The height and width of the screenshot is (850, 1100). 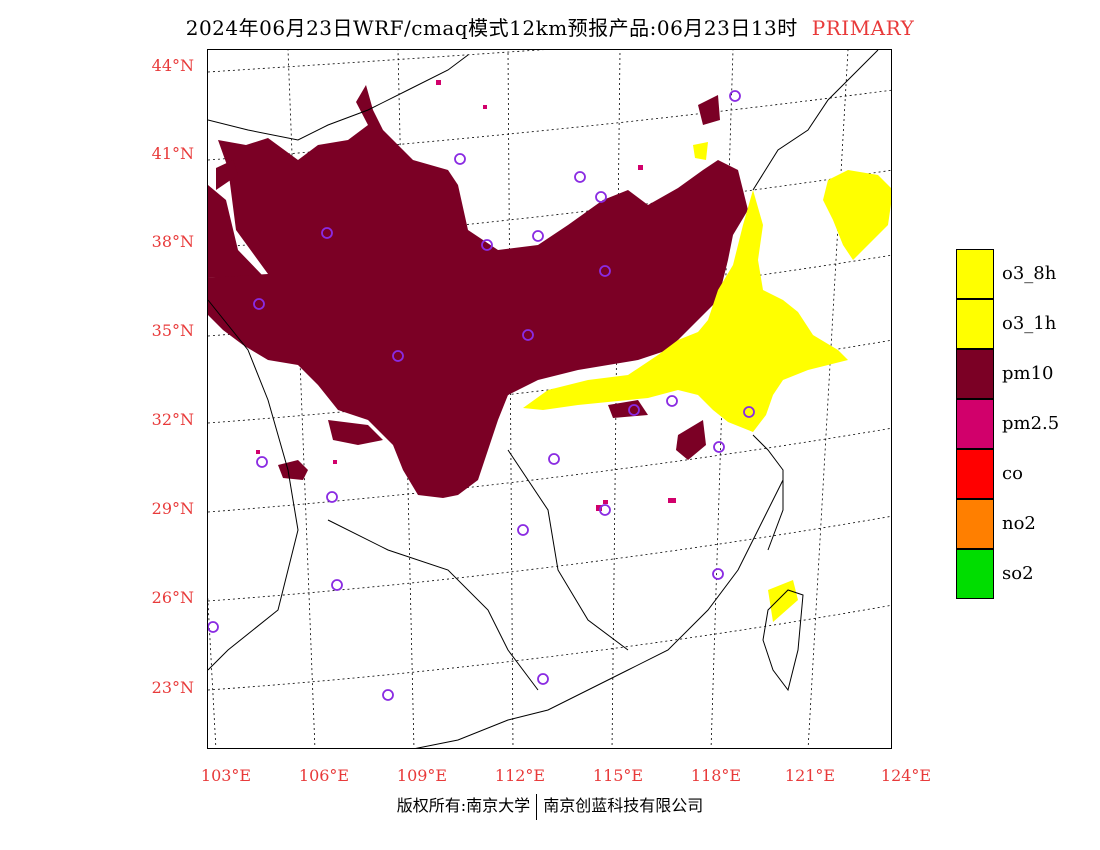 I want to click on legend-label: co, so click(x=1012, y=473).